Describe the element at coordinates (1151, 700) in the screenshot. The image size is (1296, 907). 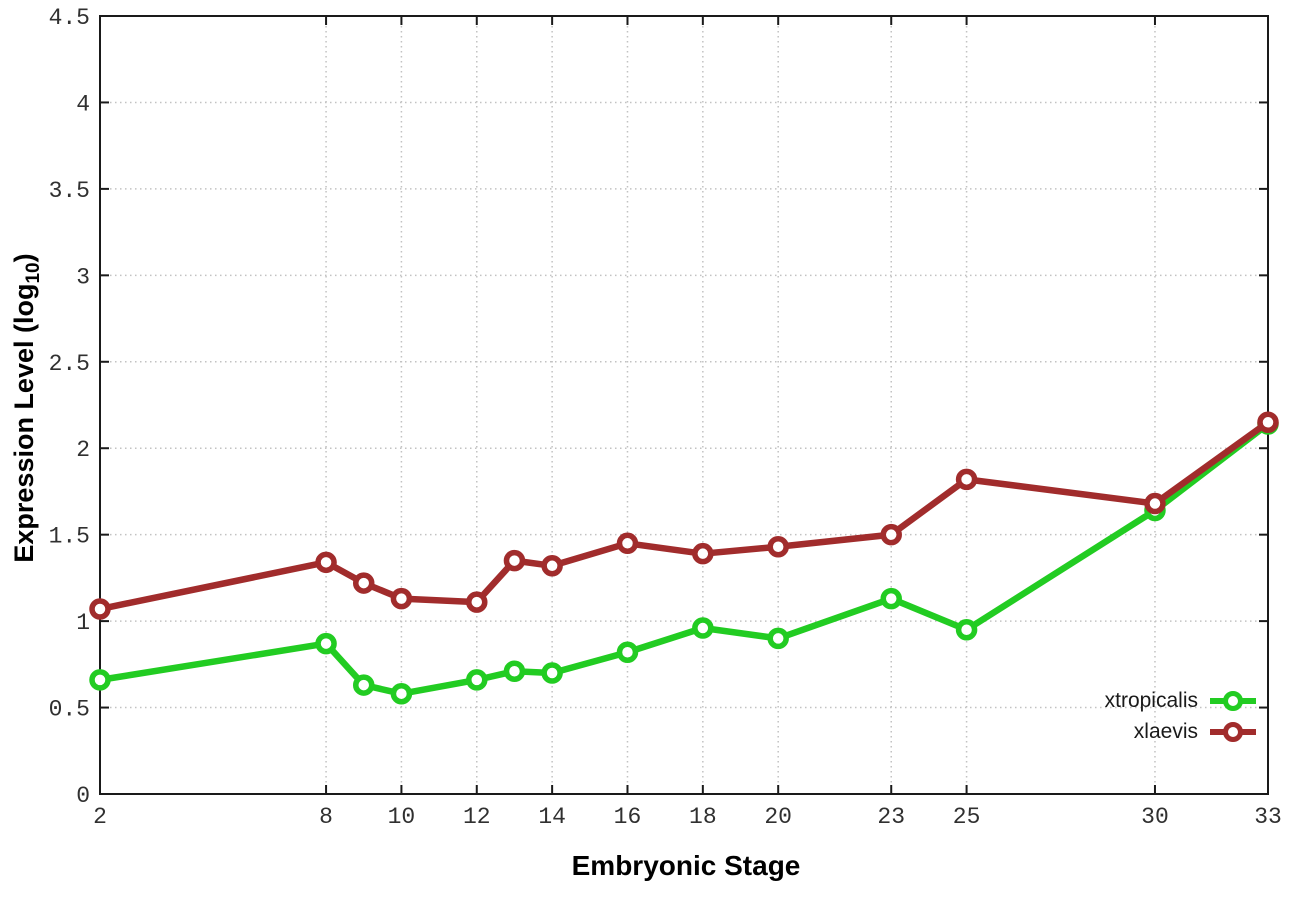
I see `legend-label-xtropicalis: xtropicalis` at that location.